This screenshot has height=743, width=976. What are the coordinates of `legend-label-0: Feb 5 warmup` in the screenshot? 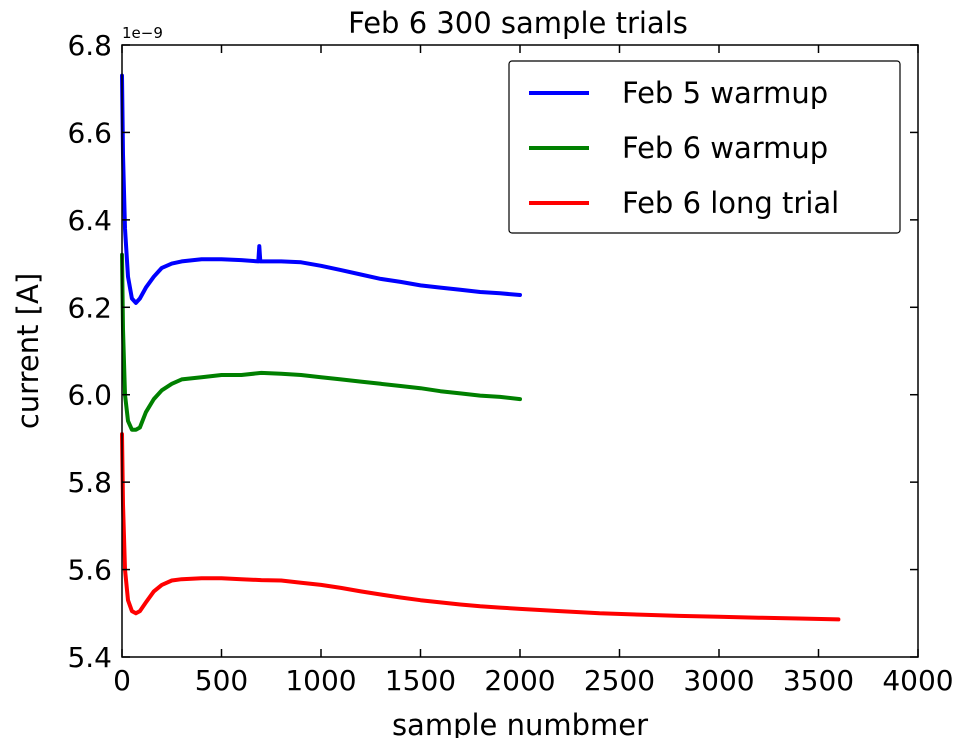 It's located at (725, 93).